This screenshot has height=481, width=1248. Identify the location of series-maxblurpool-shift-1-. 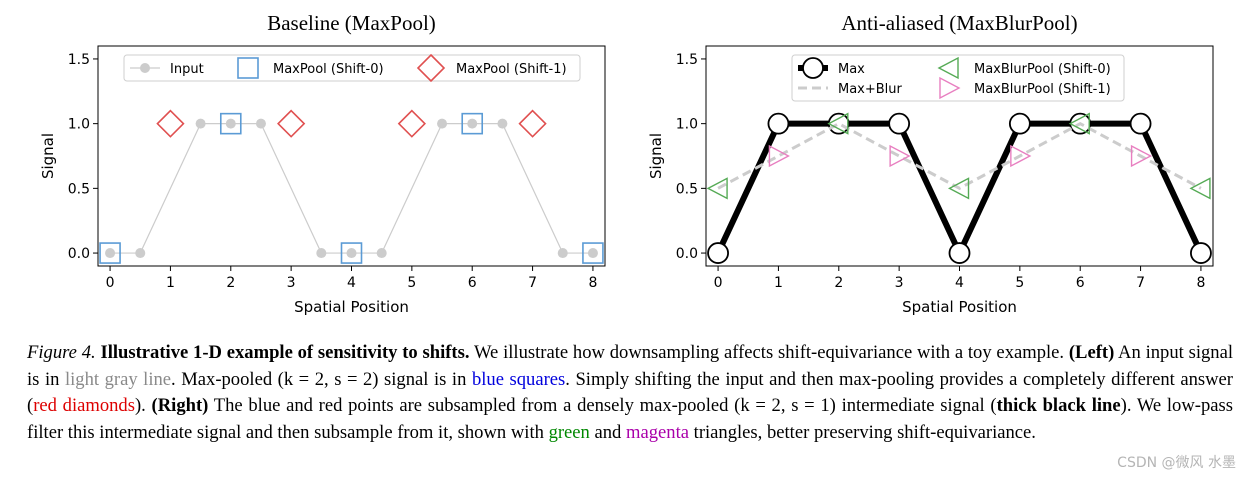
(960, 156).